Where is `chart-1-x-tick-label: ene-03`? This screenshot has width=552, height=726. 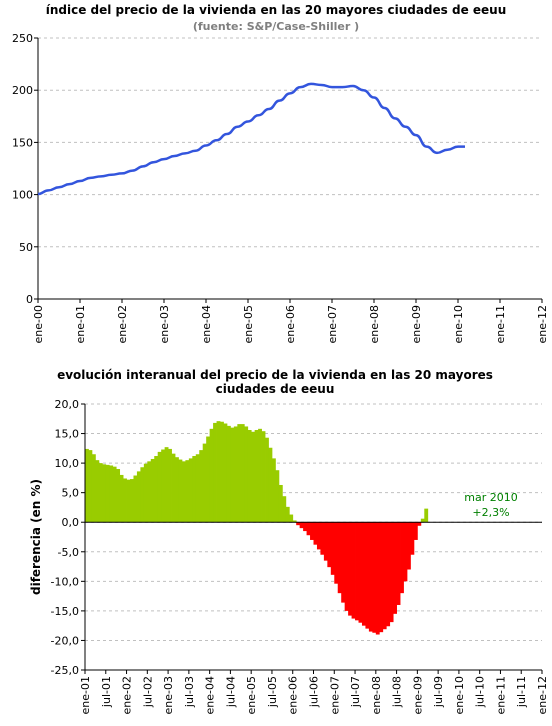
chart-1-x-tick-label: ene-03 is located at coordinates (164, 324).